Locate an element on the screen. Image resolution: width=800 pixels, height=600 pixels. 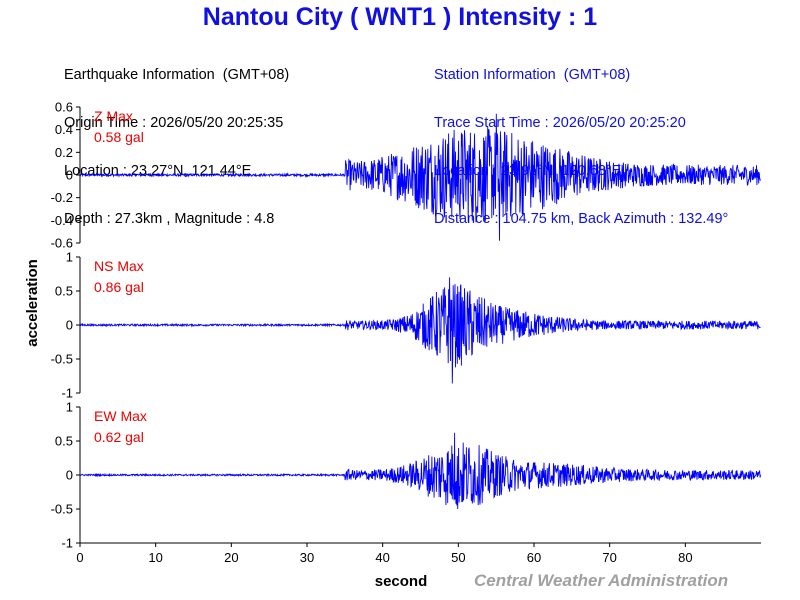
trace-start-time: Trace Start Time : 2026/05/20 20:25:20 is located at coordinates (560, 123).